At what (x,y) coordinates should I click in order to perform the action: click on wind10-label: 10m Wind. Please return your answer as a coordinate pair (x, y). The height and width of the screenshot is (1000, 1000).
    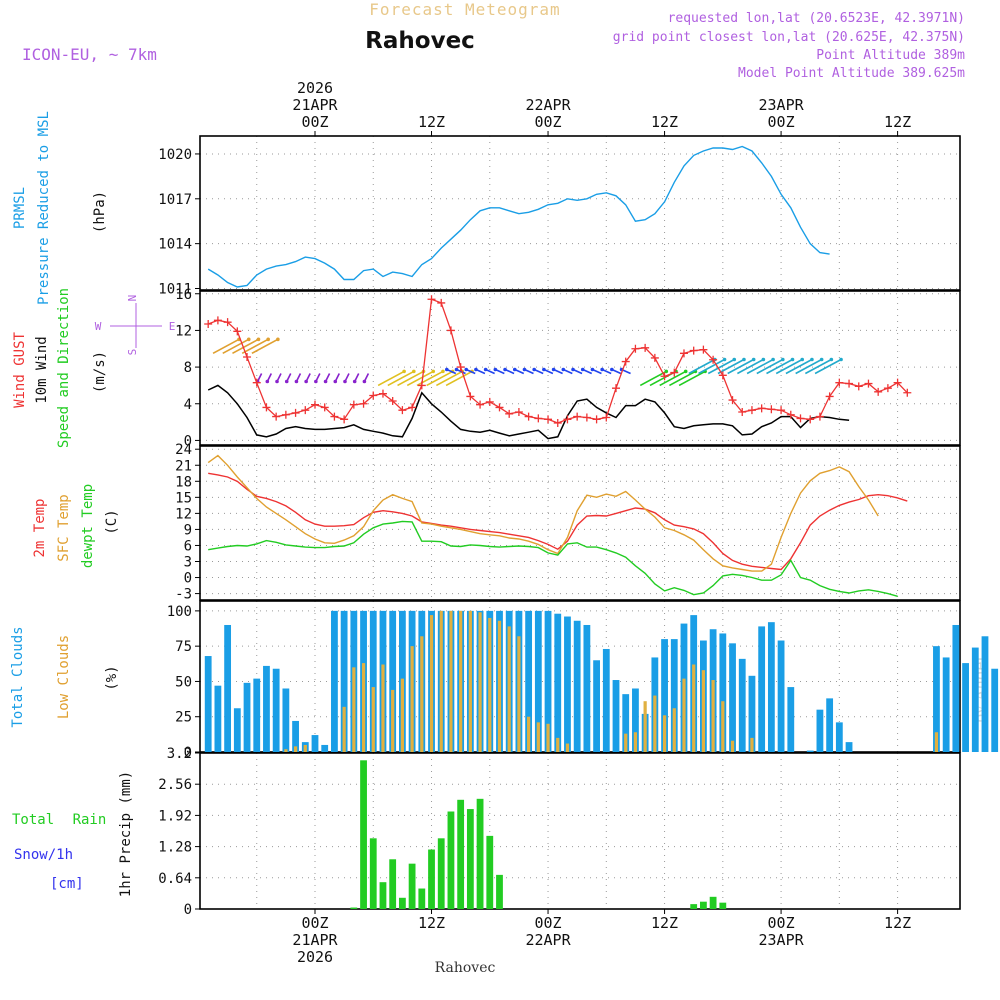
    Looking at the image, I should click on (42, 369).